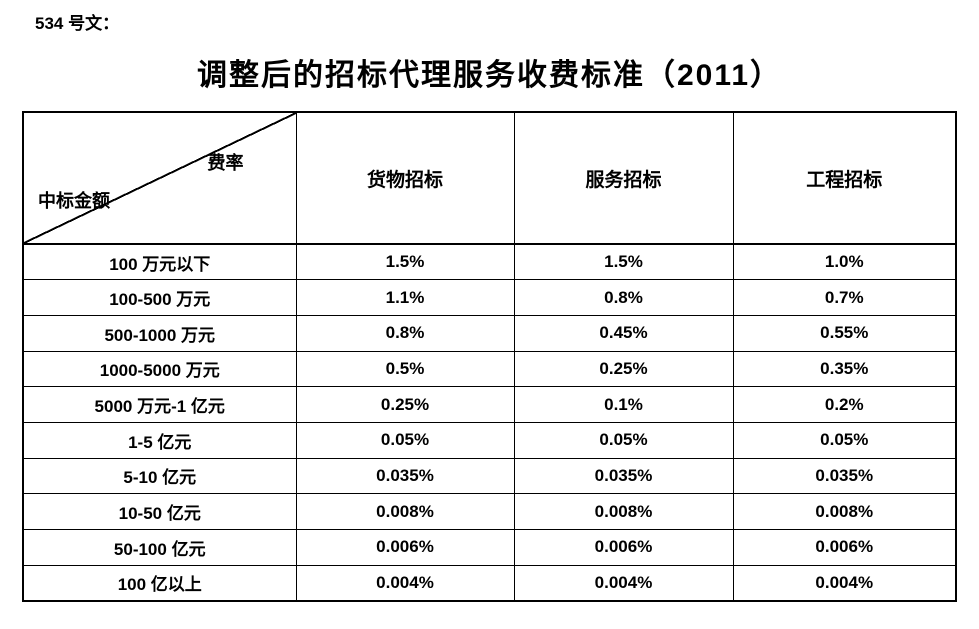  I want to click on row-label: 100 万元以下, so click(159, 262).